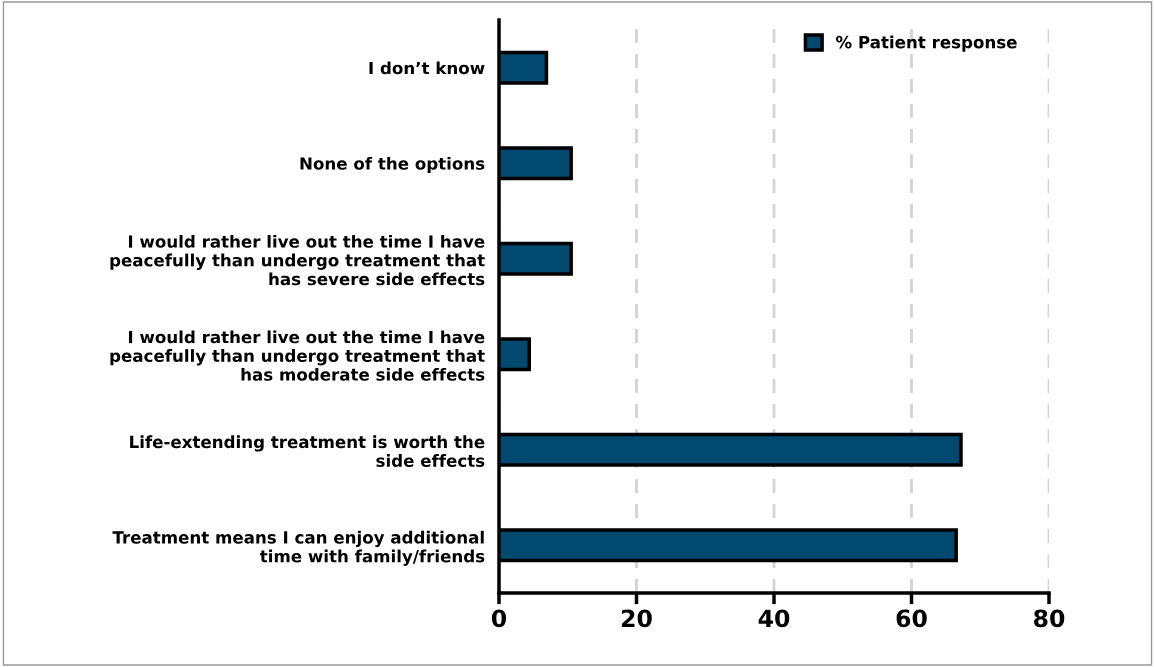 The height and width of the screenshot is (667, 1155). What do you see at coordinates (298, 548) in the screenshot?
I see `y-tick-label: Treatment means I can enjoy additional time with family/friends` at bounding box center [298, 548].